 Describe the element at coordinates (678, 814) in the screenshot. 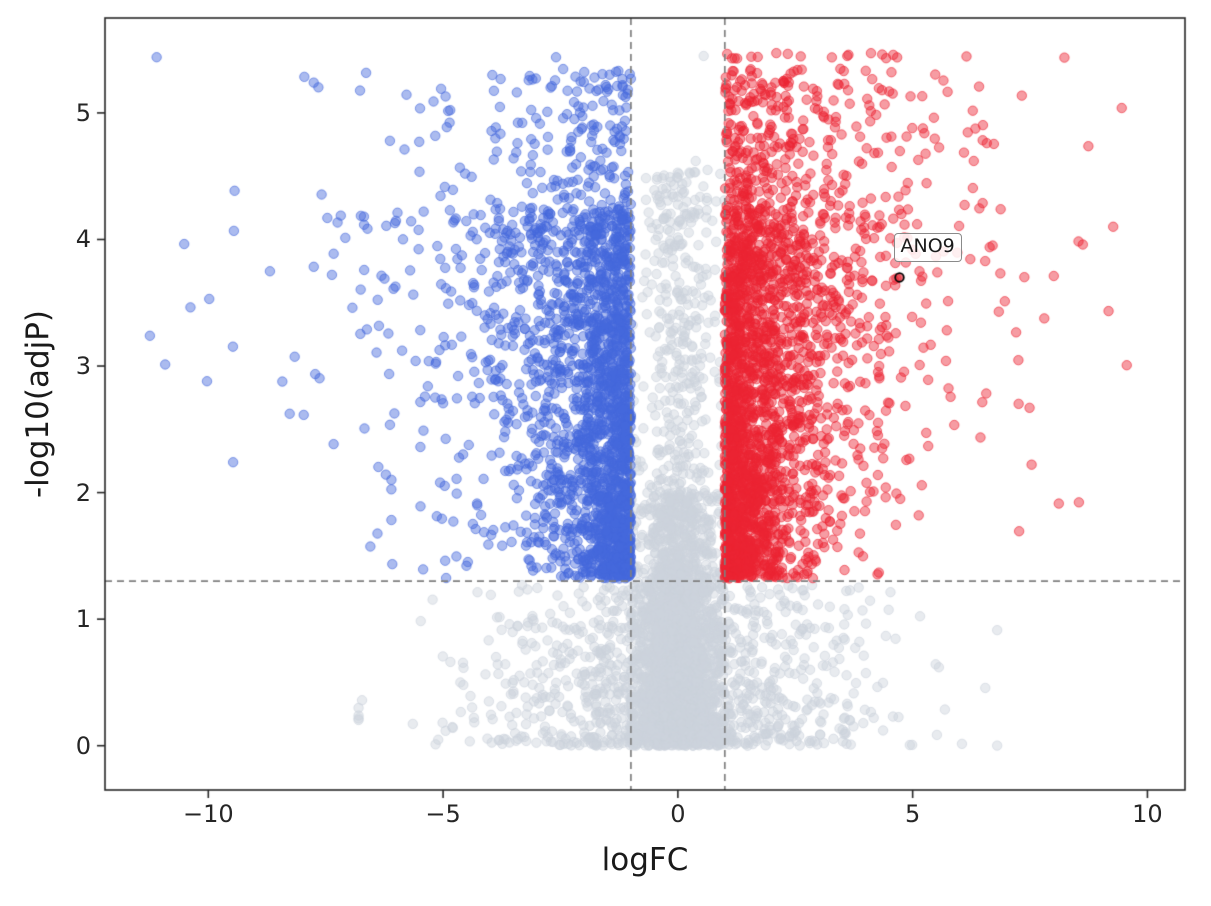

I see `x-tick-label: 0` at that location.